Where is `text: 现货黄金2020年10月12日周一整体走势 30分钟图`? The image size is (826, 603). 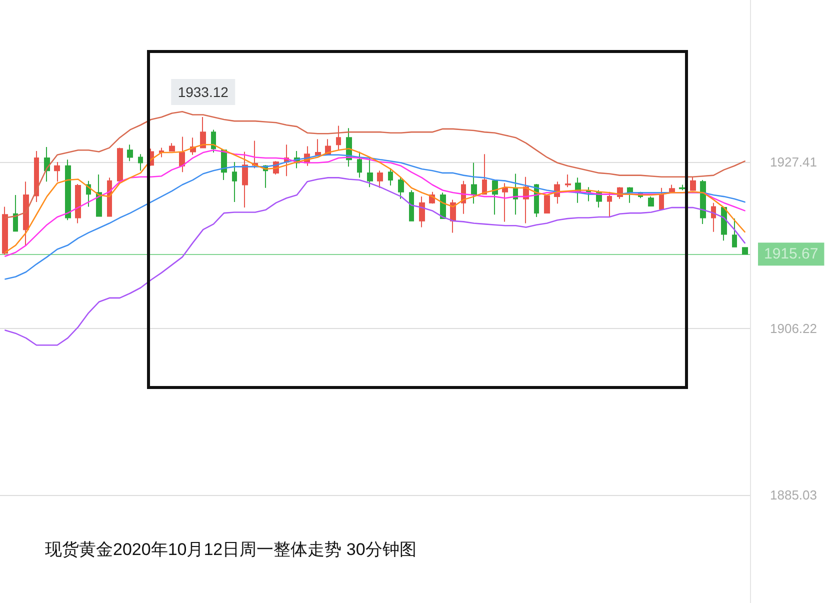
text: 现货黄金2020年10月12日周一整体走势 30分钟图 is located at coordinates (230, 549).